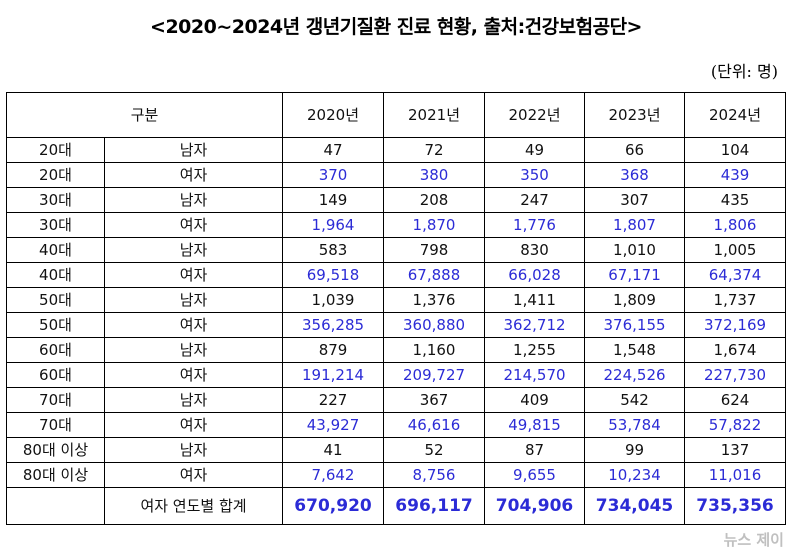 The width and height of the screenshot is (792, 554). I want to click on value-cell: 227,730, so click(735, 375).